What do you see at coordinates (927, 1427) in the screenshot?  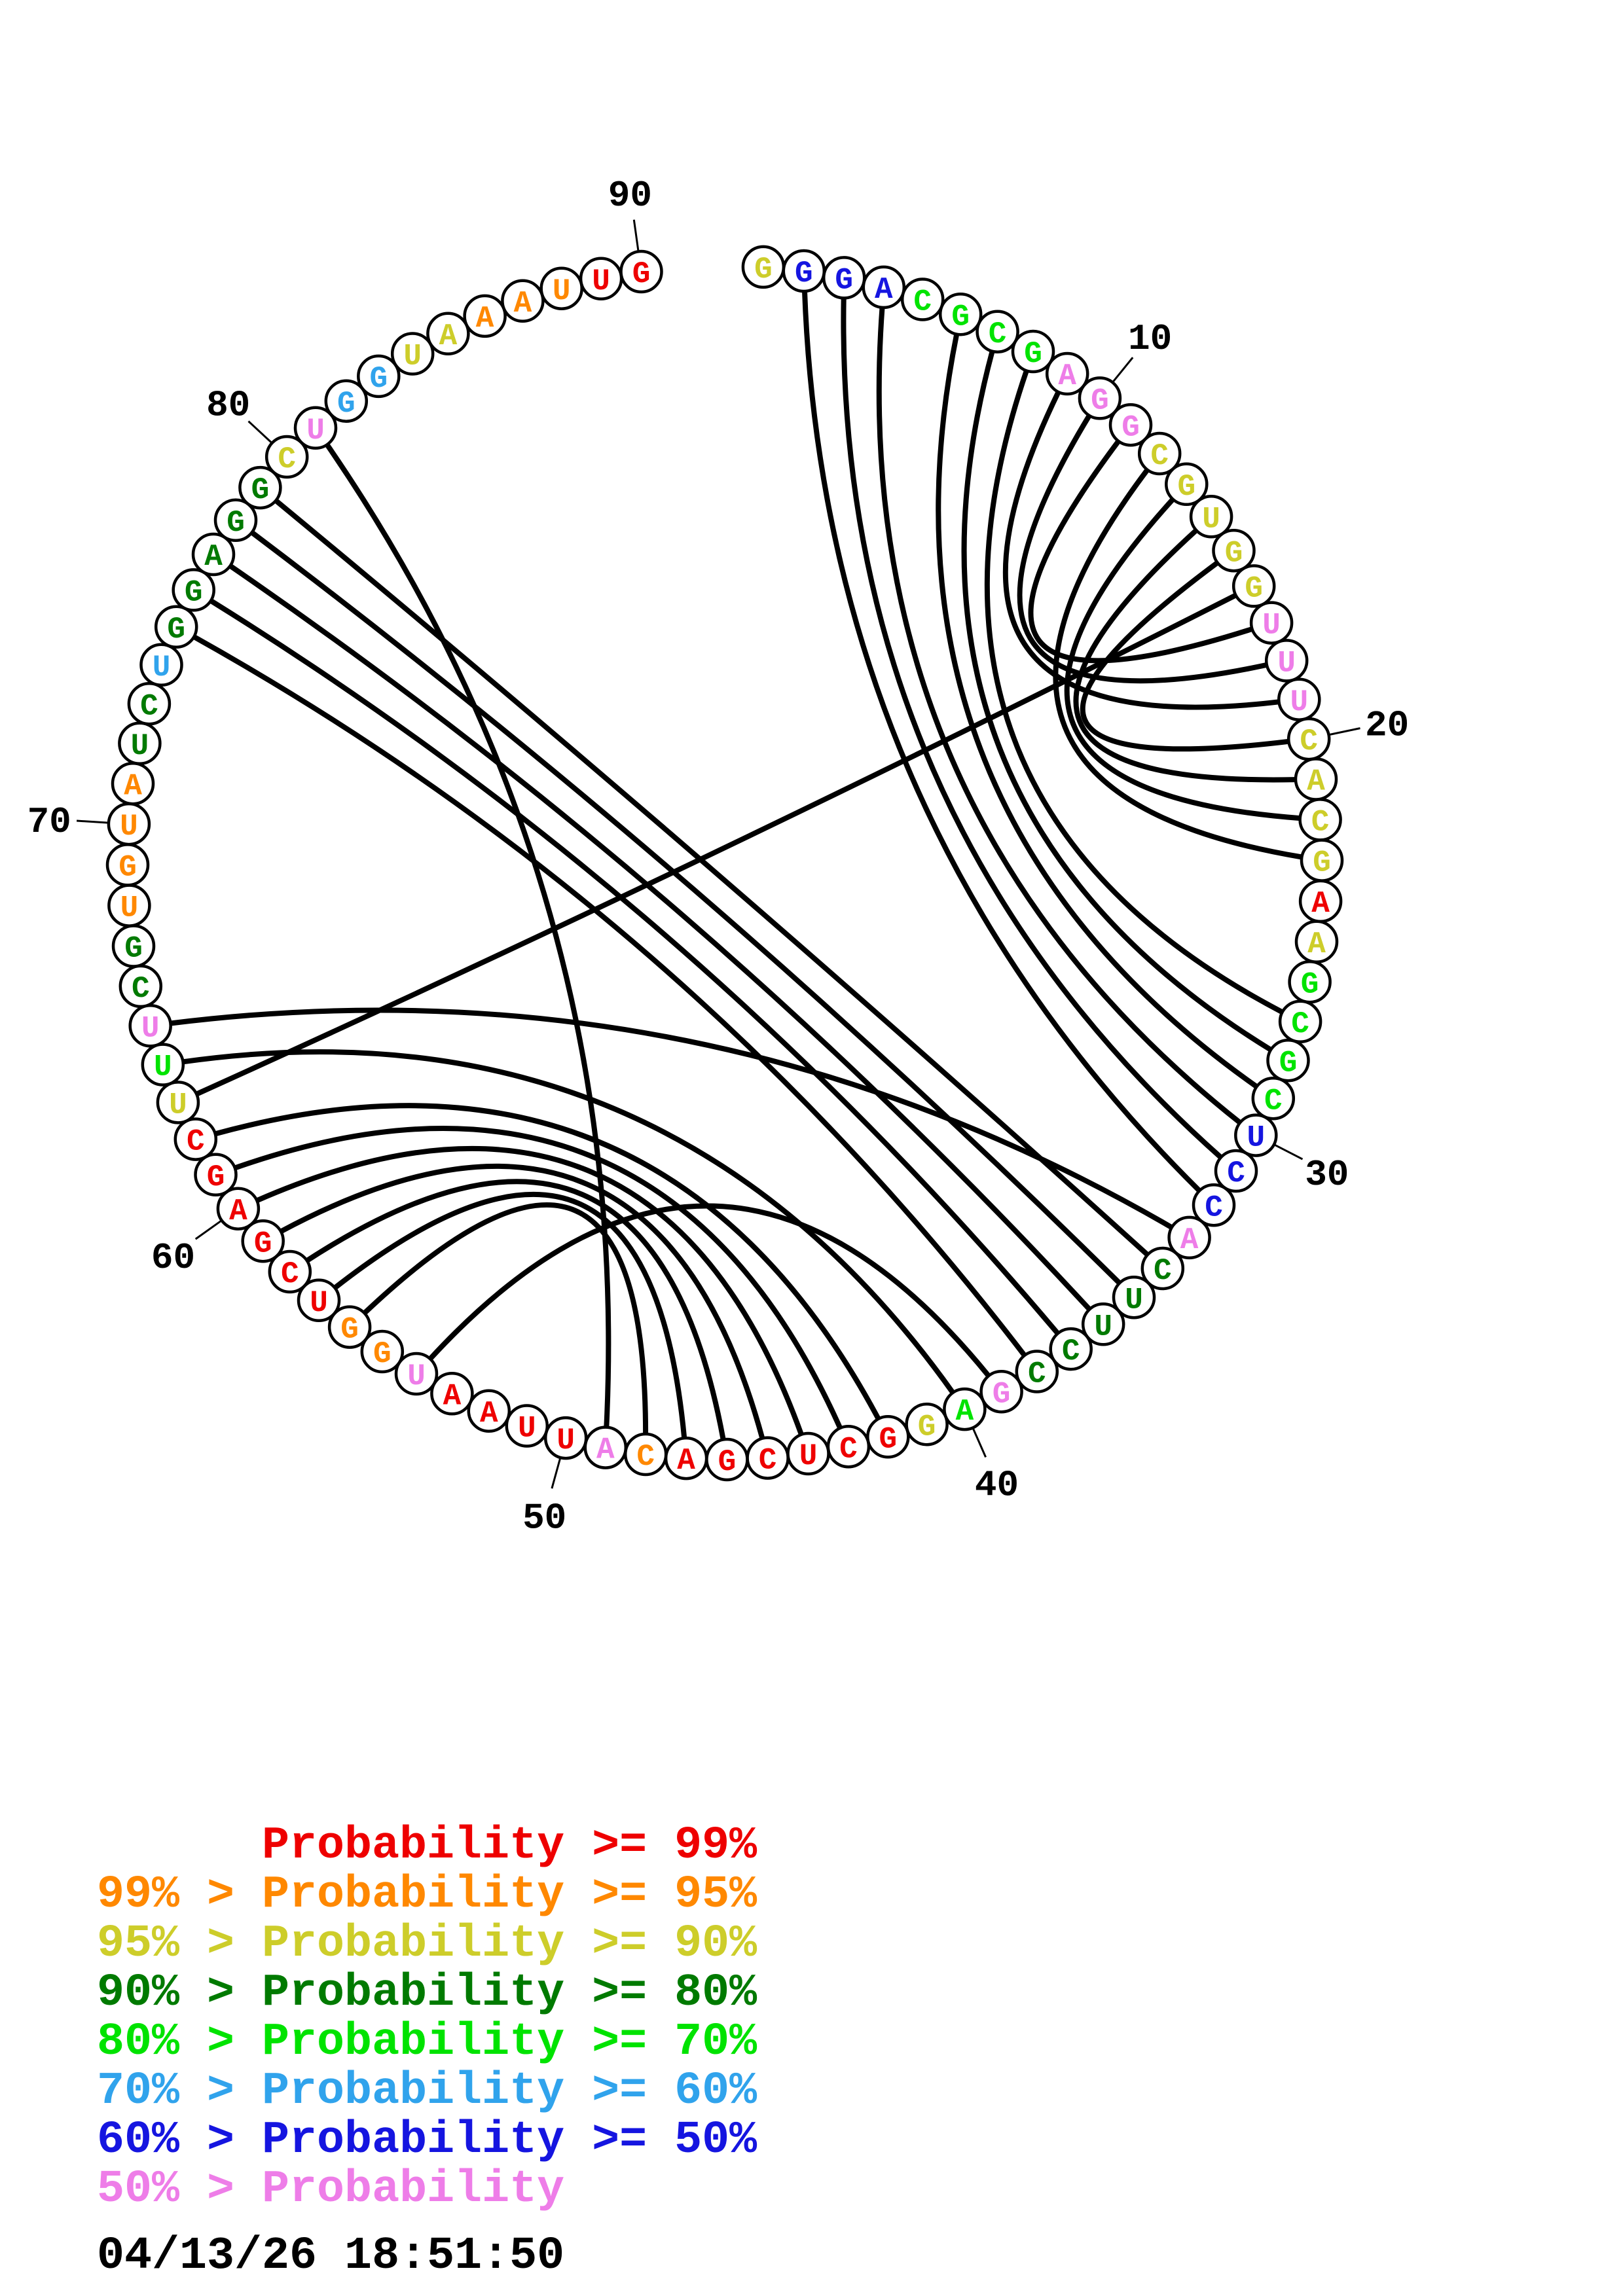 I see `nucleotide-base-41: G` at bounding box center [927, 1427].